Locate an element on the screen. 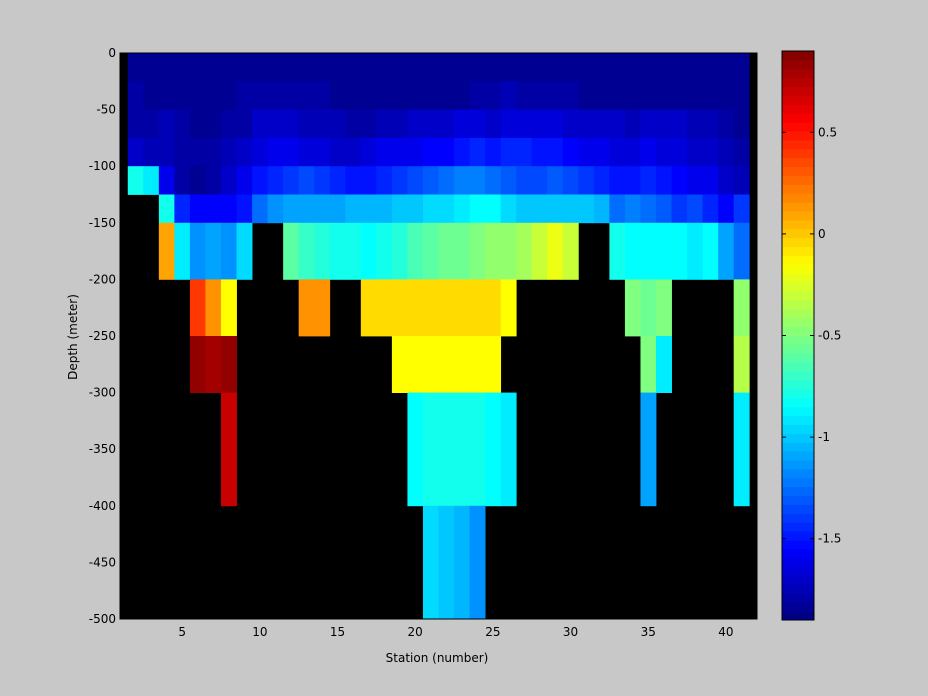 The height and width of the screenshot is (696, 928). x-axis-label: Station (number) is located at coordinates (437, 658).